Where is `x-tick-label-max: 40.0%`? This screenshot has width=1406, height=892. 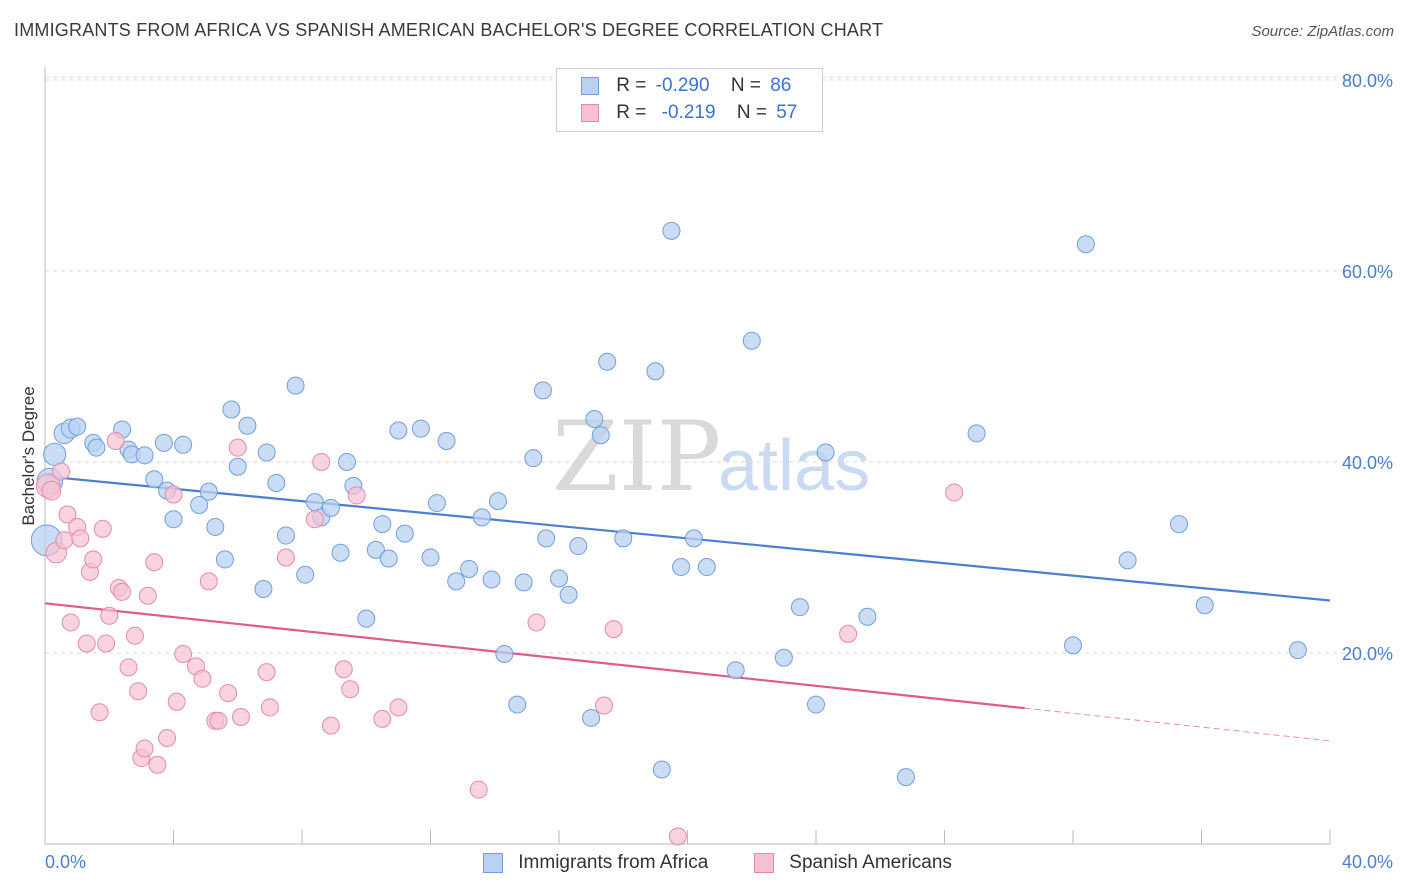
x-tick-label-max: 40.0% is located at coordinates (1367, 862).